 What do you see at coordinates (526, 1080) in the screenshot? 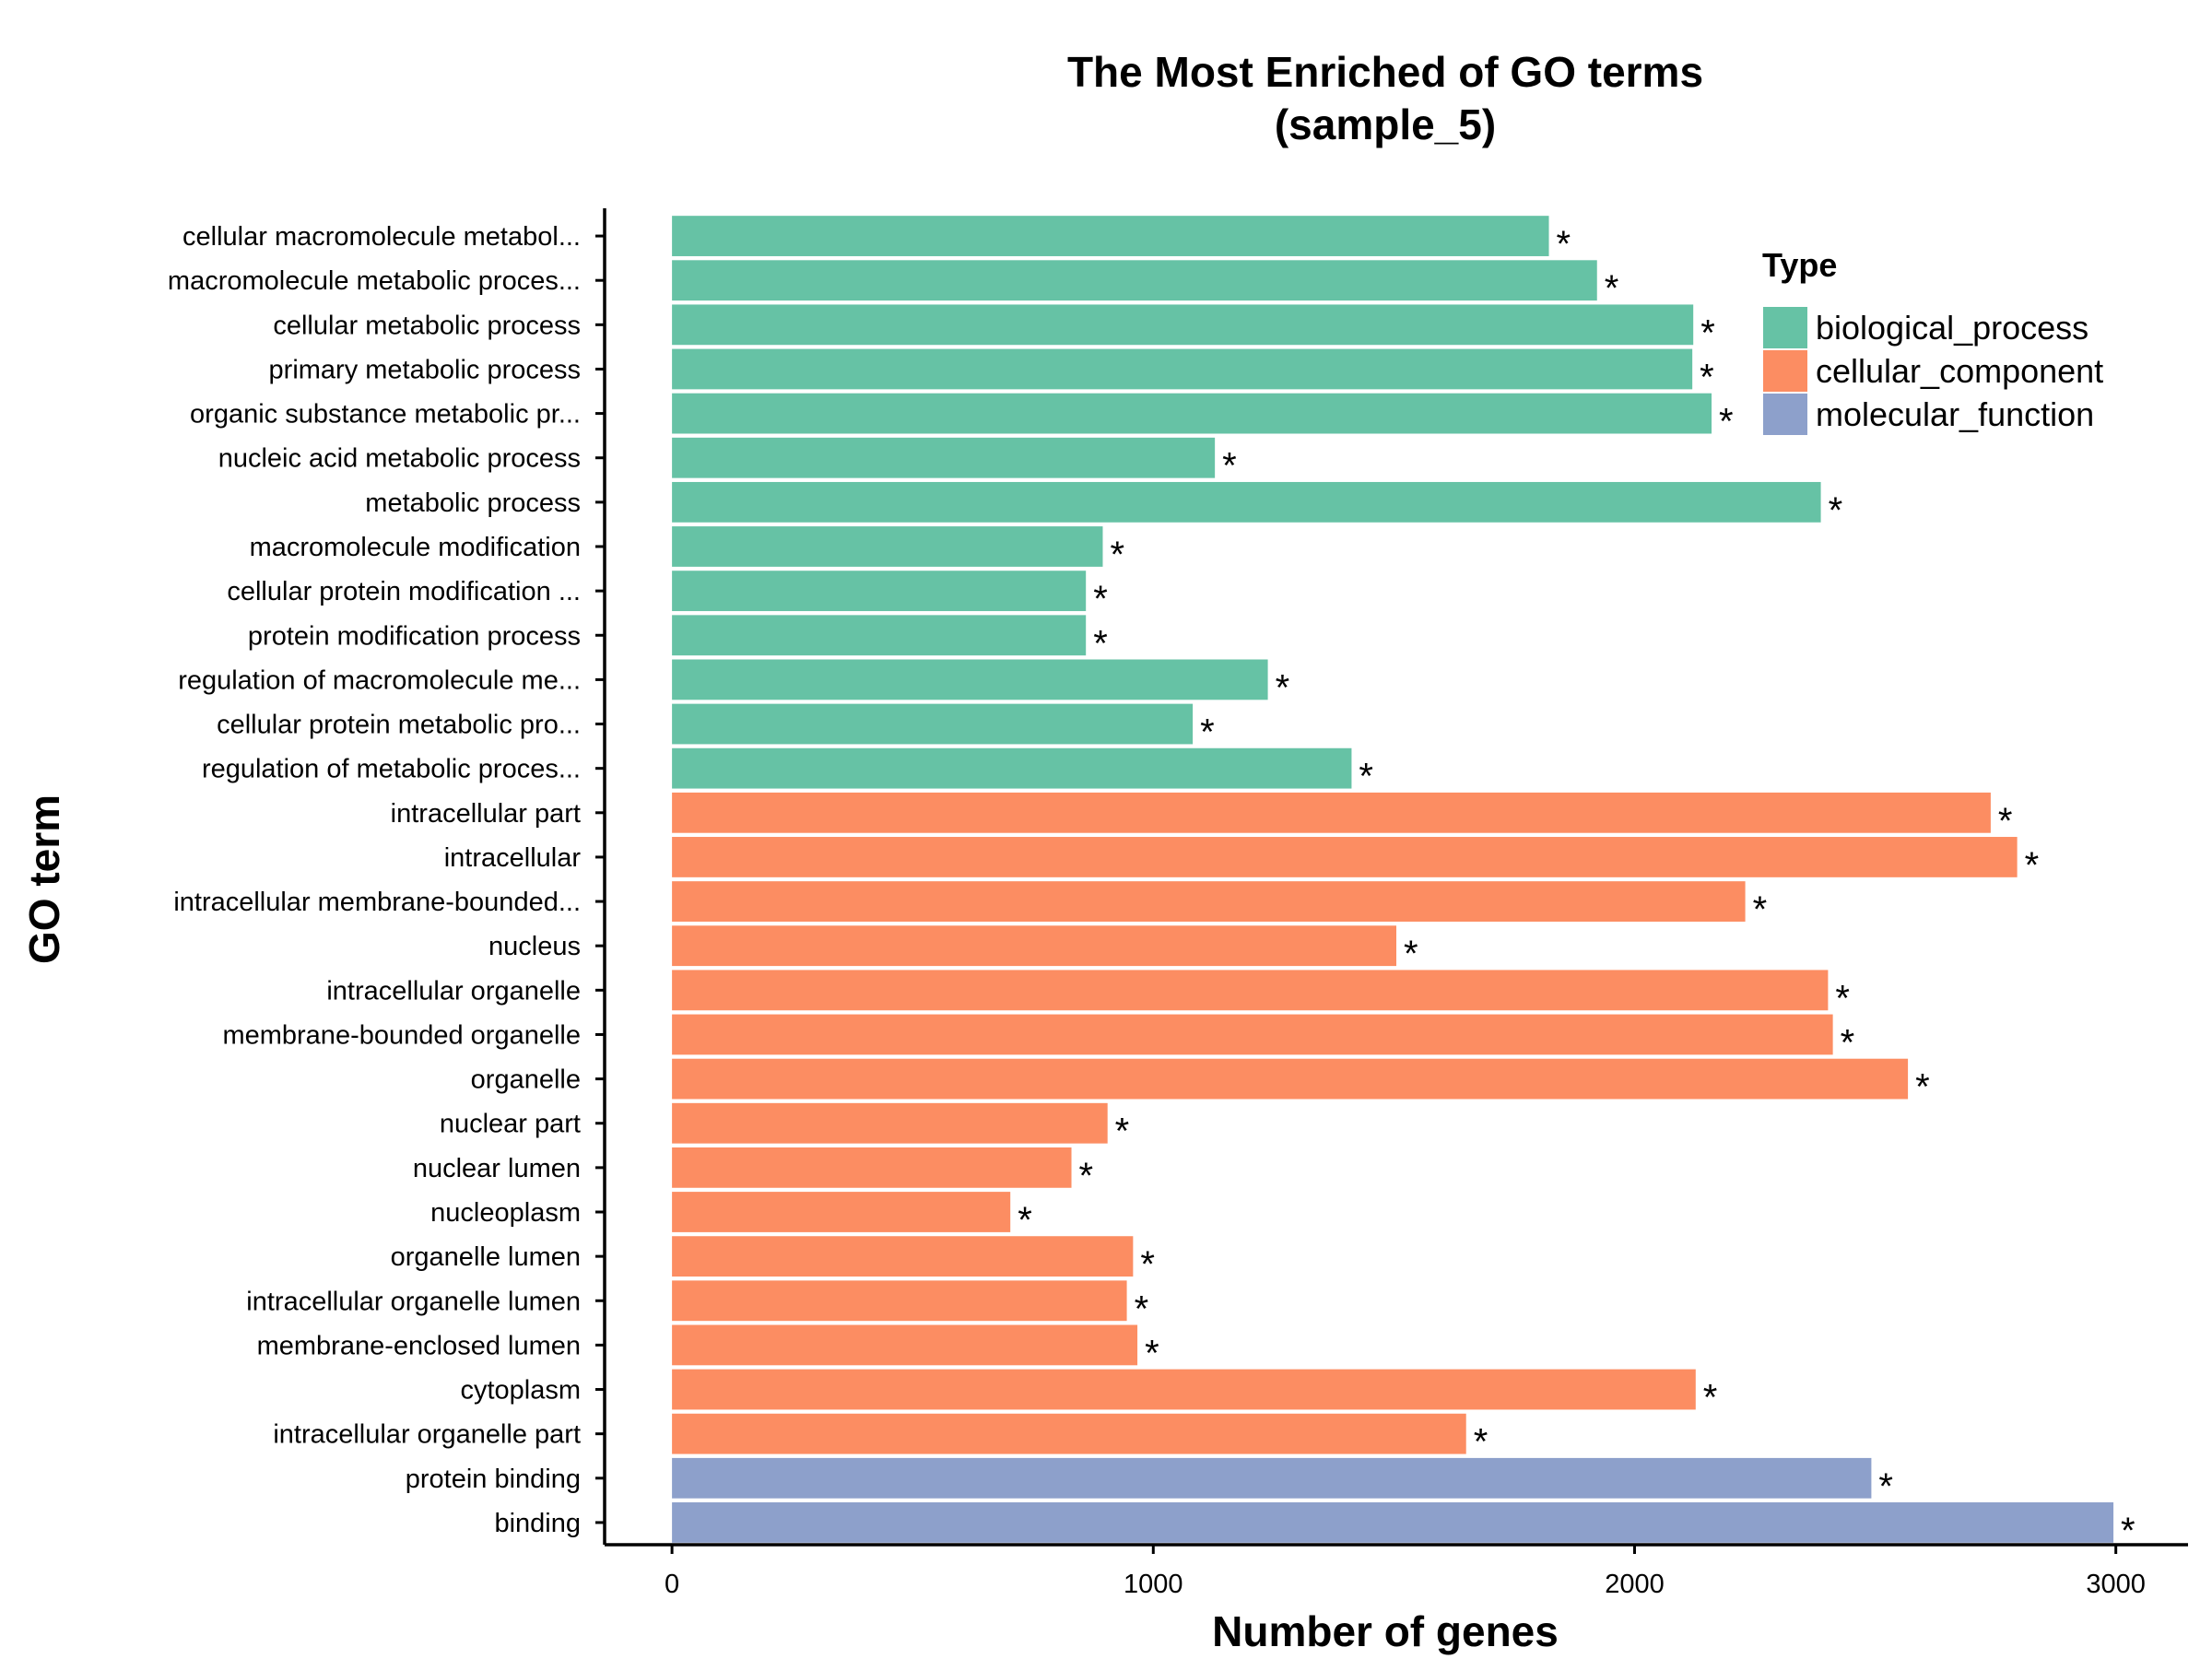
I see `y-tick-label-19: organelle` at bounding box center [526, 1080].